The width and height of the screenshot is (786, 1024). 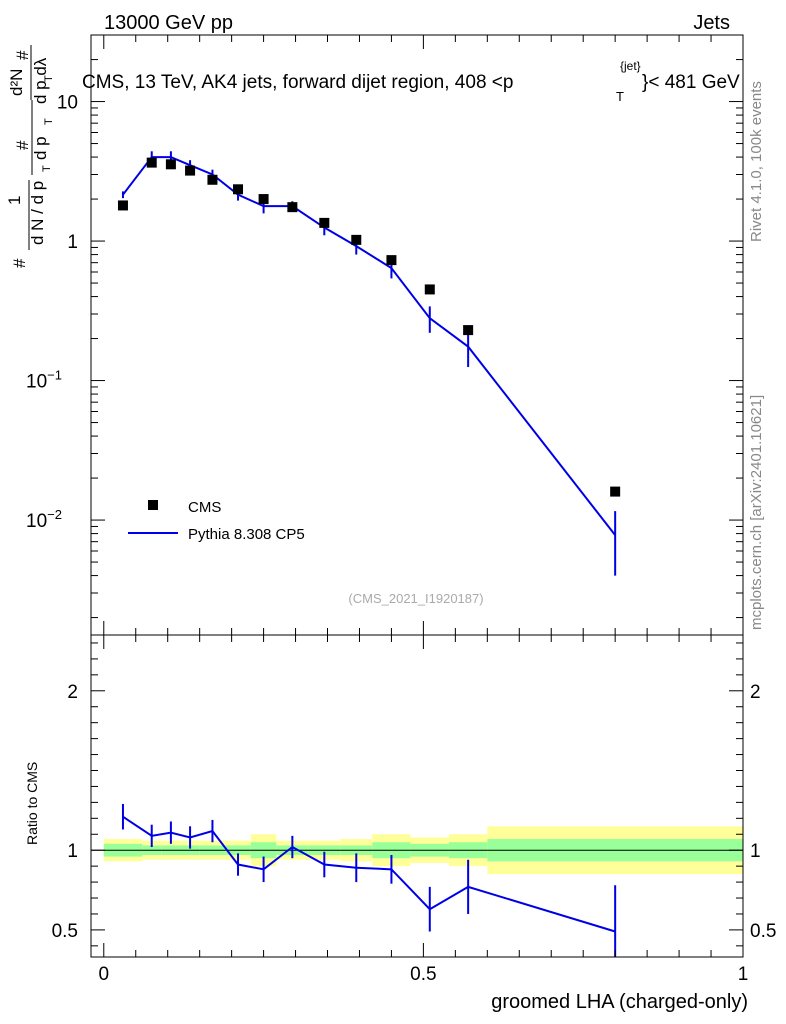 What do you see at coordinates (216, 521) in the screenshot?
I see `legend: CMS Pythia 8.308 CP5` at bounding box center [216, 521].